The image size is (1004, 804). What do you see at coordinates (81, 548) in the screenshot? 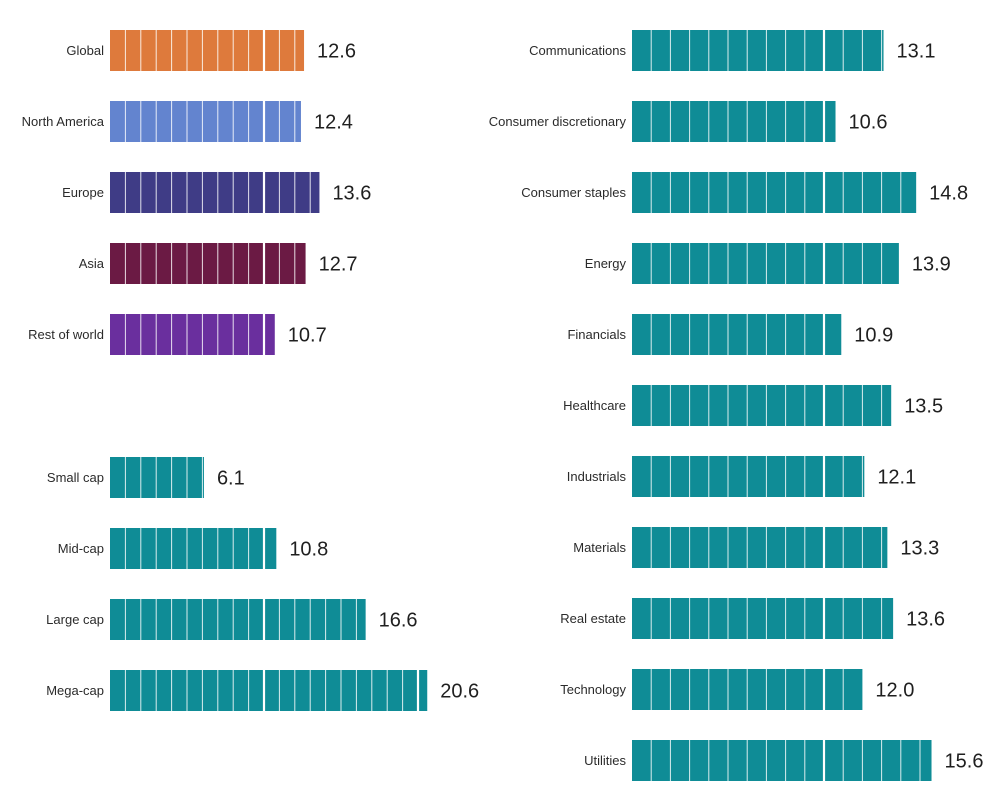
I see `category-label: Mid-cap` at bounding box center [81, 548].